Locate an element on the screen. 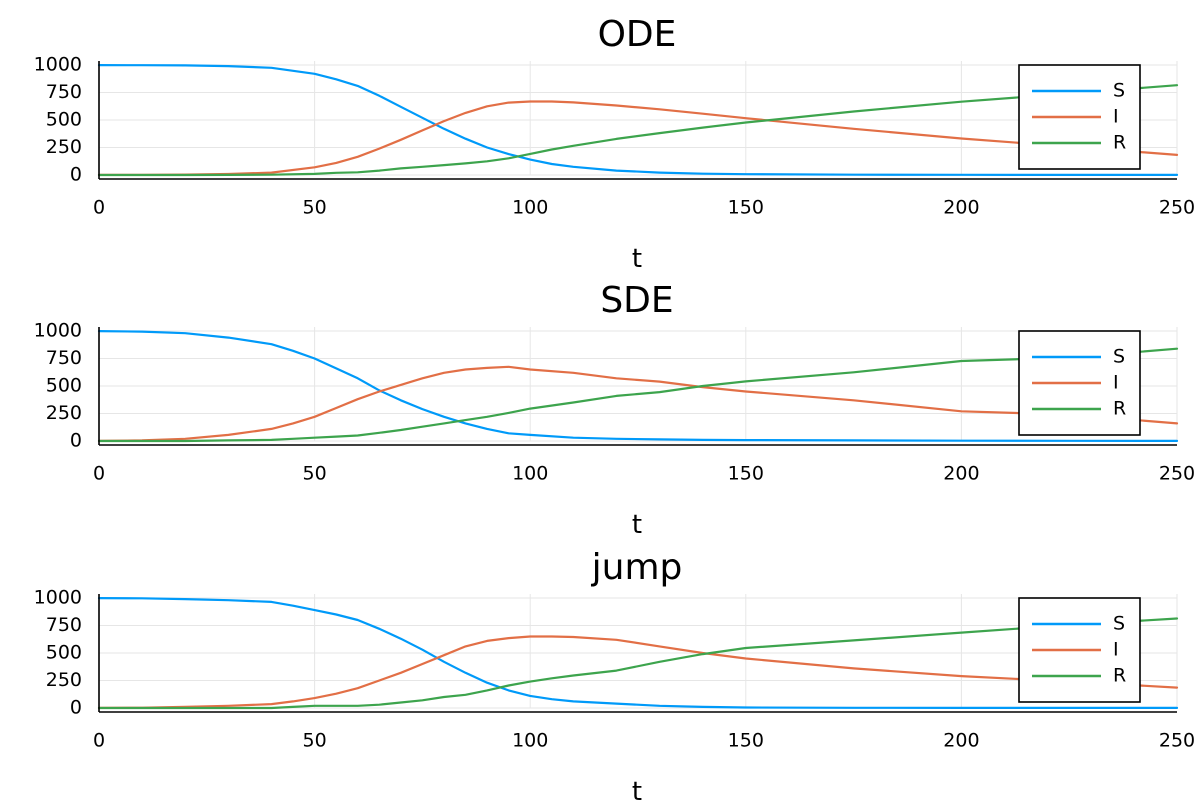 The image size is (1200, 800). chart-title: jump is located at coordinates (637, 567).